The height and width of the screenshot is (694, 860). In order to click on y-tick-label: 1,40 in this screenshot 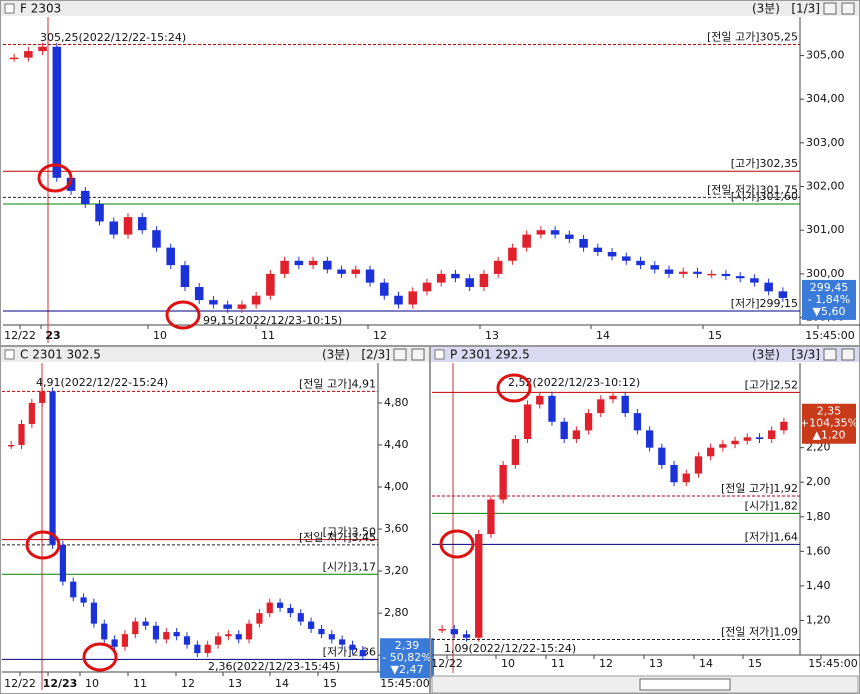, I will do `click(818, 585)`.